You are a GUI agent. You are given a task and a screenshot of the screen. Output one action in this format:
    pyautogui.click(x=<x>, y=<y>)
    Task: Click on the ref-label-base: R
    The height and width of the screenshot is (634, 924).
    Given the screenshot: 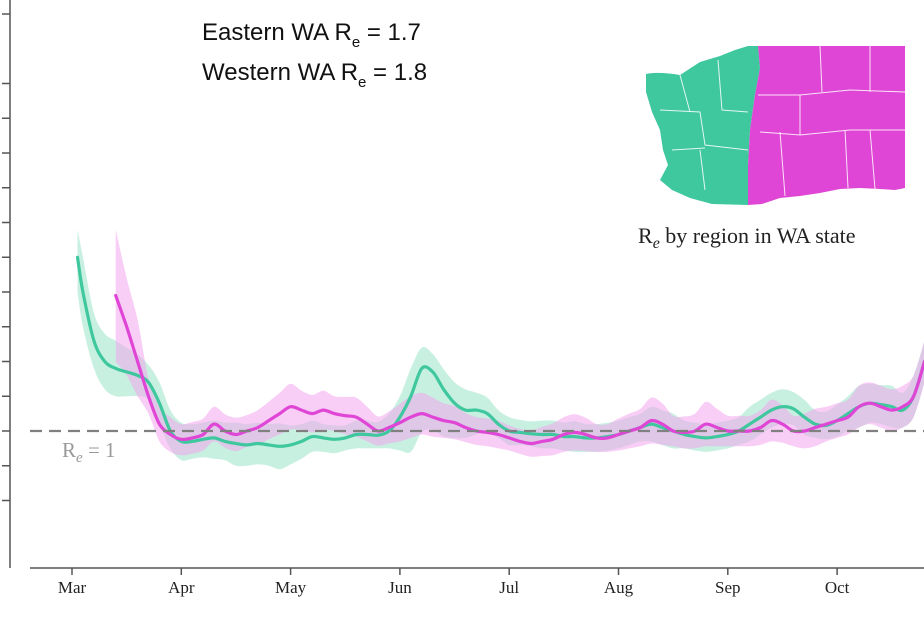 What is the action you would take?
    pyautogui.click(x=69, y=450)
    